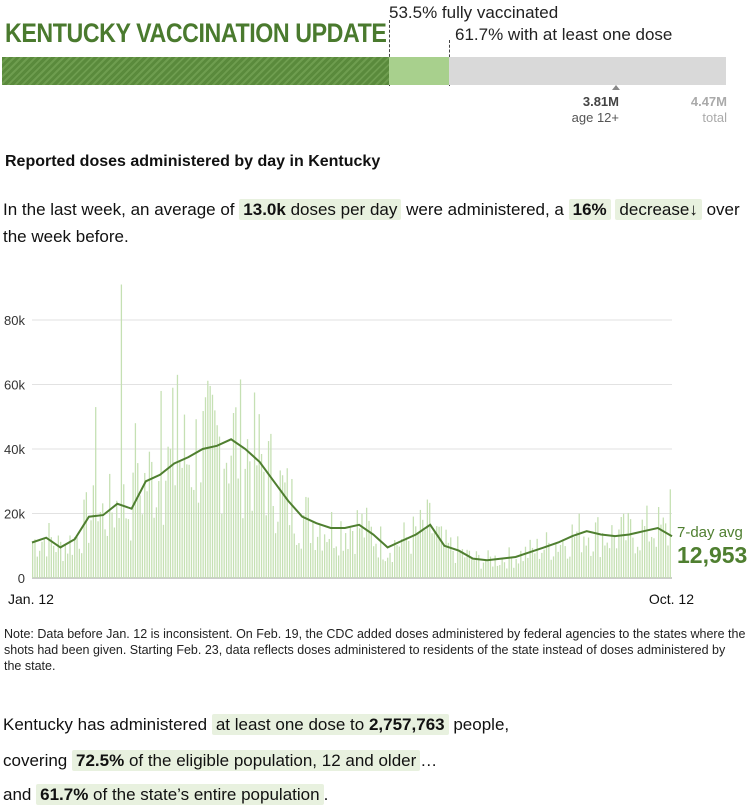 The width and height of the screenshot is (750, 810). What do you see at coordinates (21, 578) in the screenshot?
I see `y-tick-label: 0` at bounding box center [21, 578].